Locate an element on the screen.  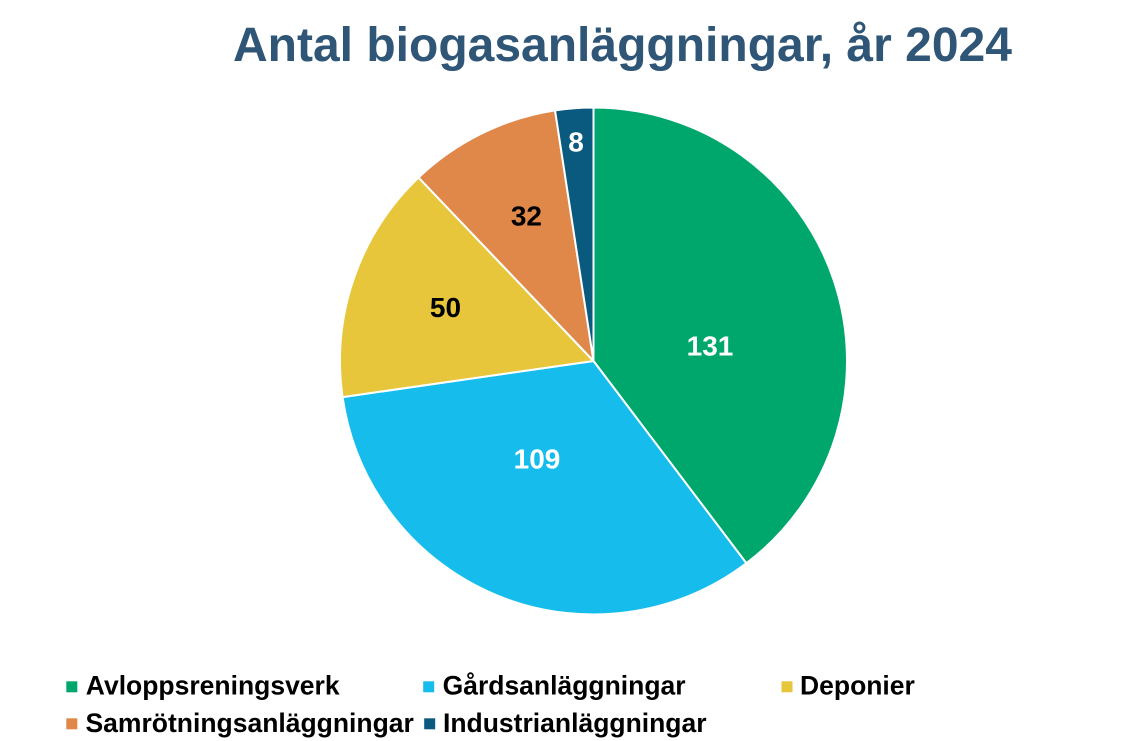
svg-text: 8 is located at coordinates (576, 142).